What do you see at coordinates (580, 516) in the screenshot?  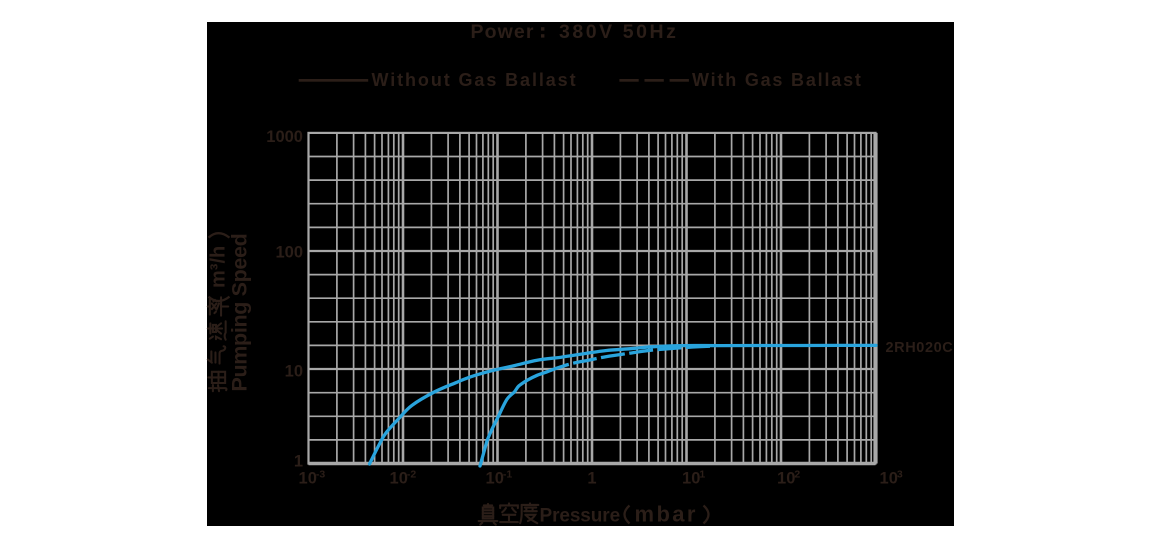 I see `svg-text: Pressure` at bounding box center [580, 516].